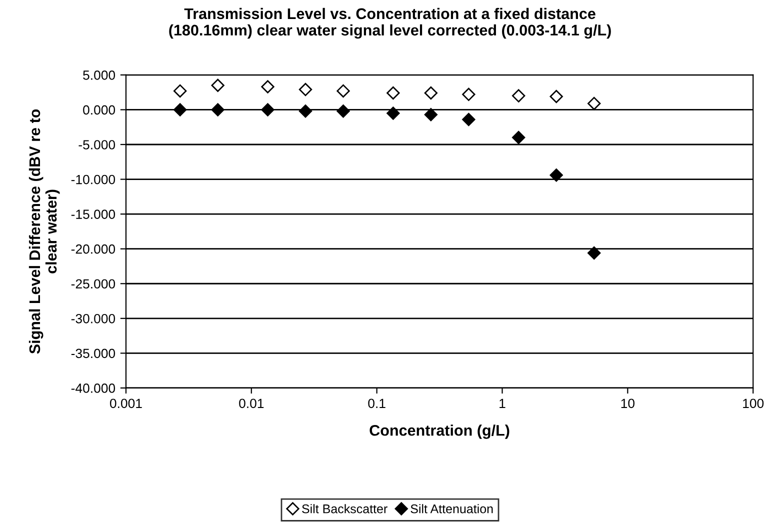  What do you see at coordinates (390, 23) in the screenshot?
I see `chart-title: Transmission Level vs. Concentration at a fixed distance (180.16mm) clear water signal level corrected (0.003-14.1 g/L)` at bounding box center [390, 23].